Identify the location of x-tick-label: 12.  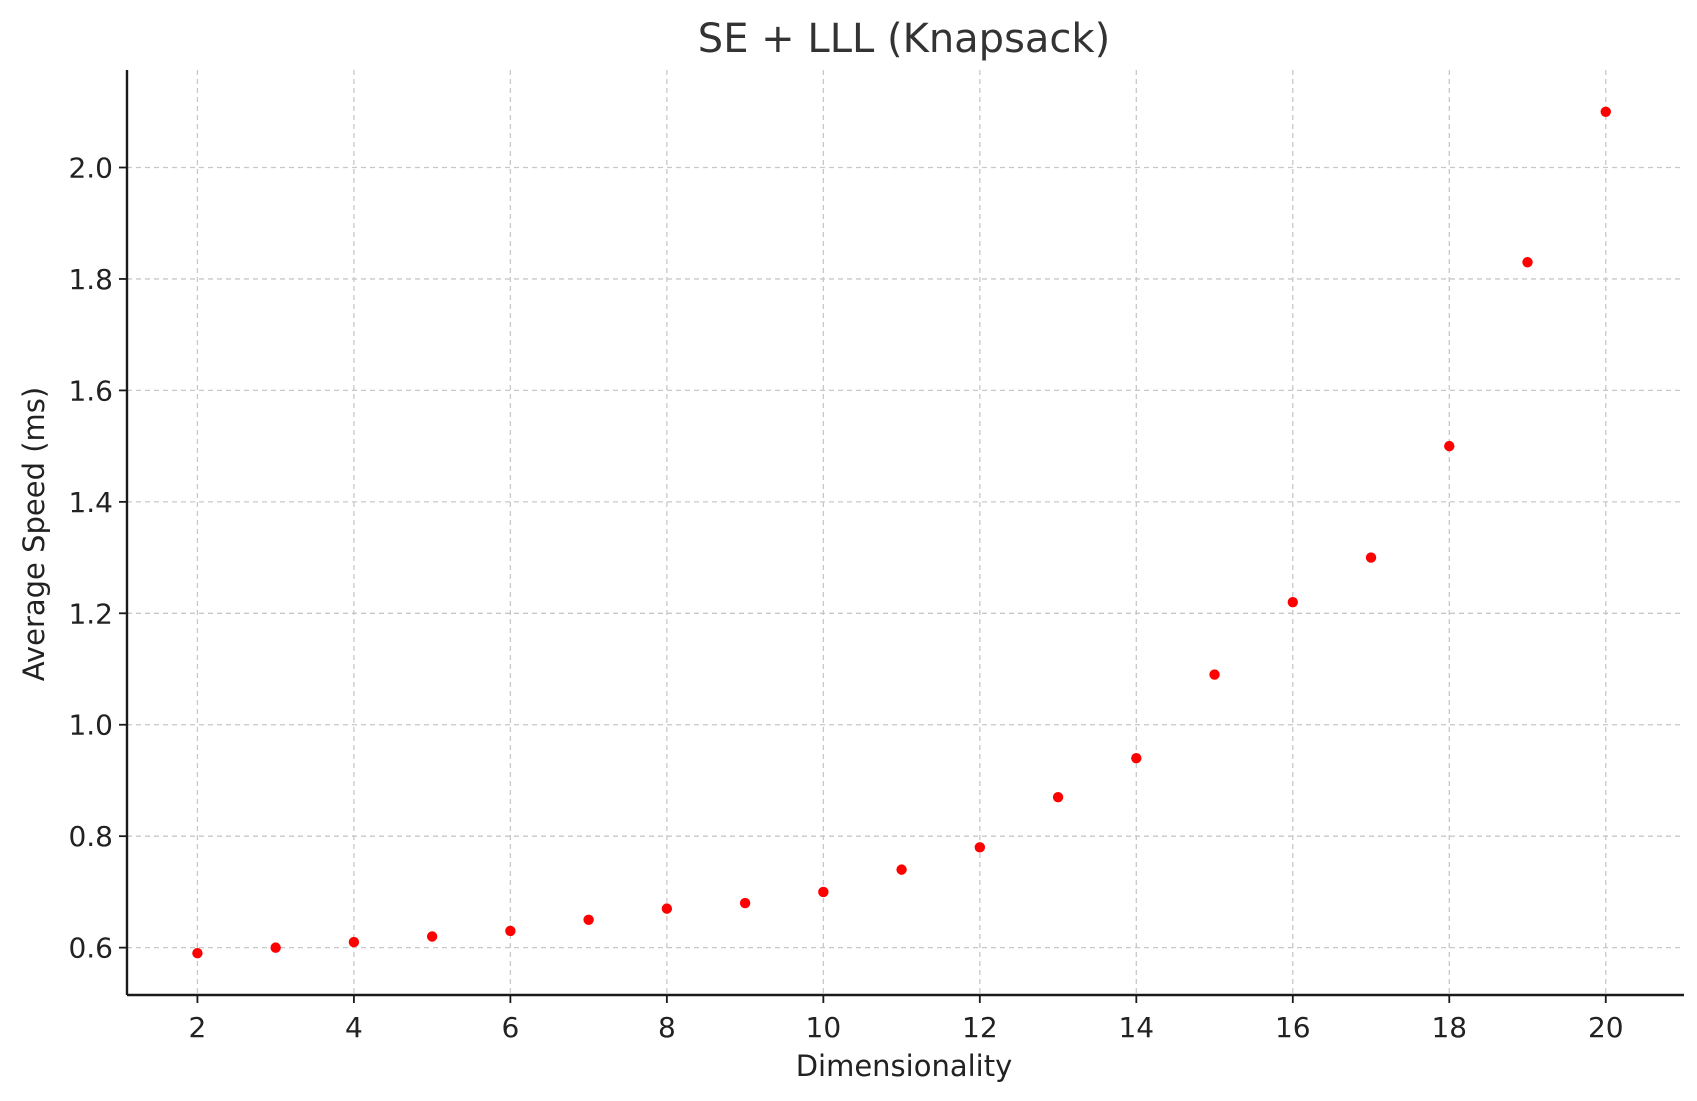
(980, 1027).